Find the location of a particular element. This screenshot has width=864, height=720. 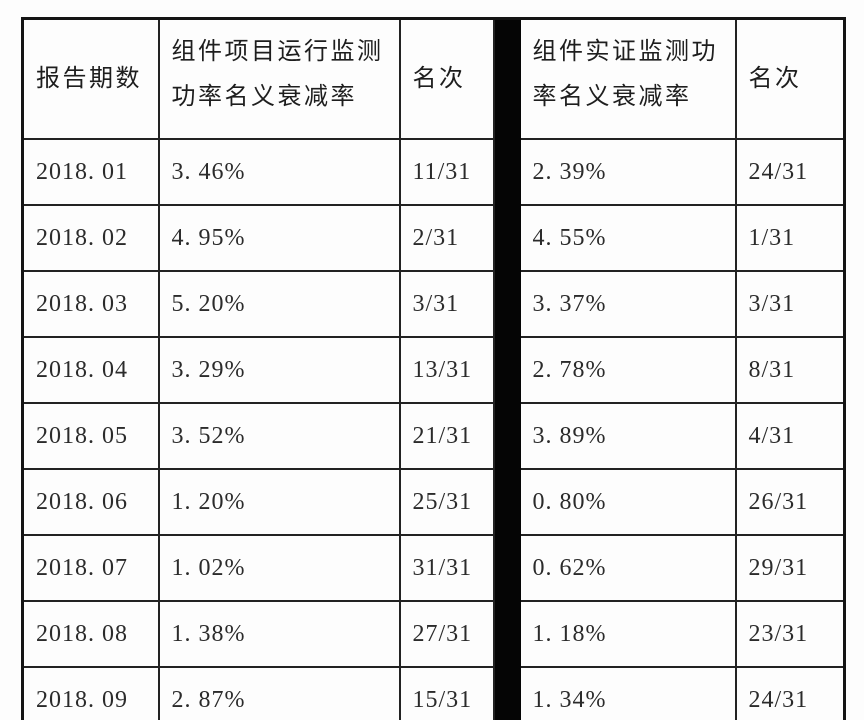

table-row: 2018. 04 3. 29% 13/31 2. 78% 8/31 is located at coordinates (433, 370).